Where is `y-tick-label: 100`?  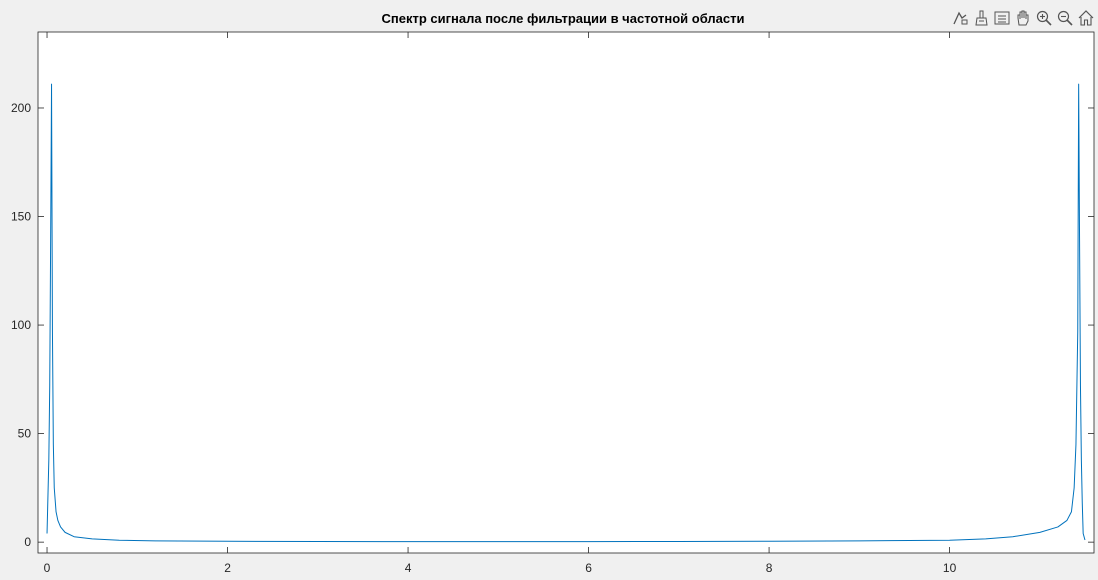
y-tick-label: 100 is located at coordinates (21, 325).